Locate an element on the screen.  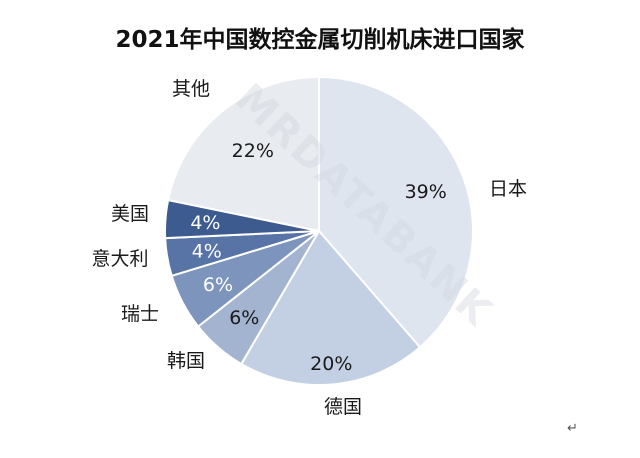
chart-title: 2021年中国数控金属切削机床进口国家 is located at coordinates (319, 39).